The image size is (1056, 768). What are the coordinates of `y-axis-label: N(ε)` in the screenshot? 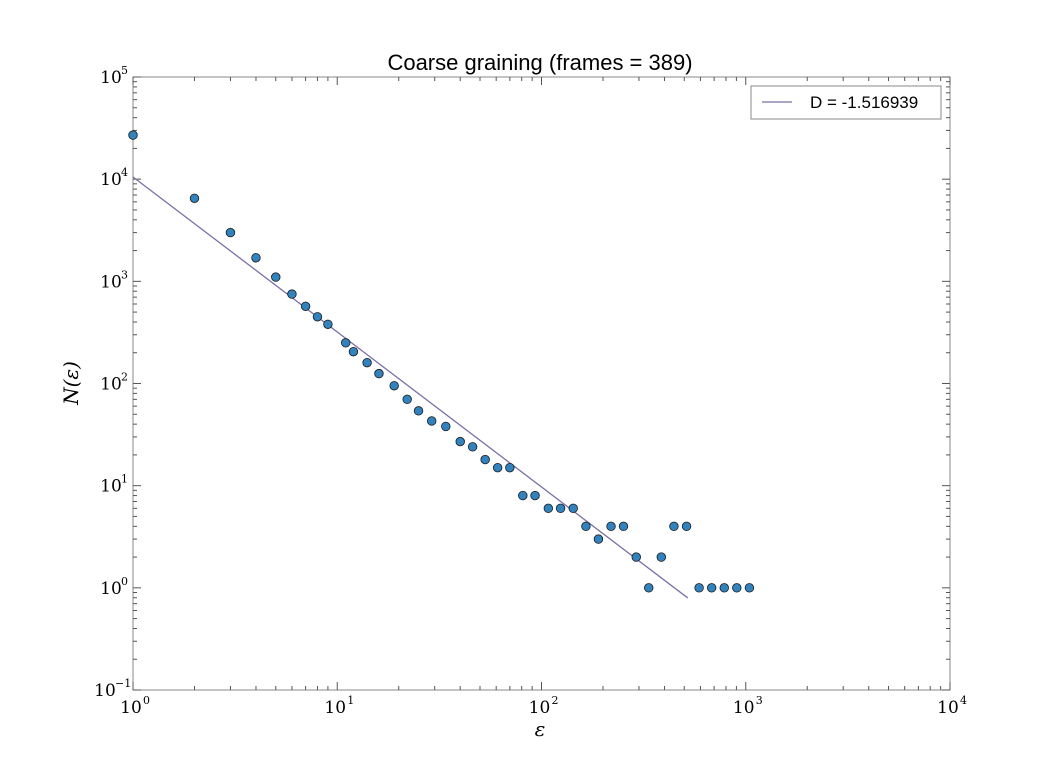 It's located at (71, 383).